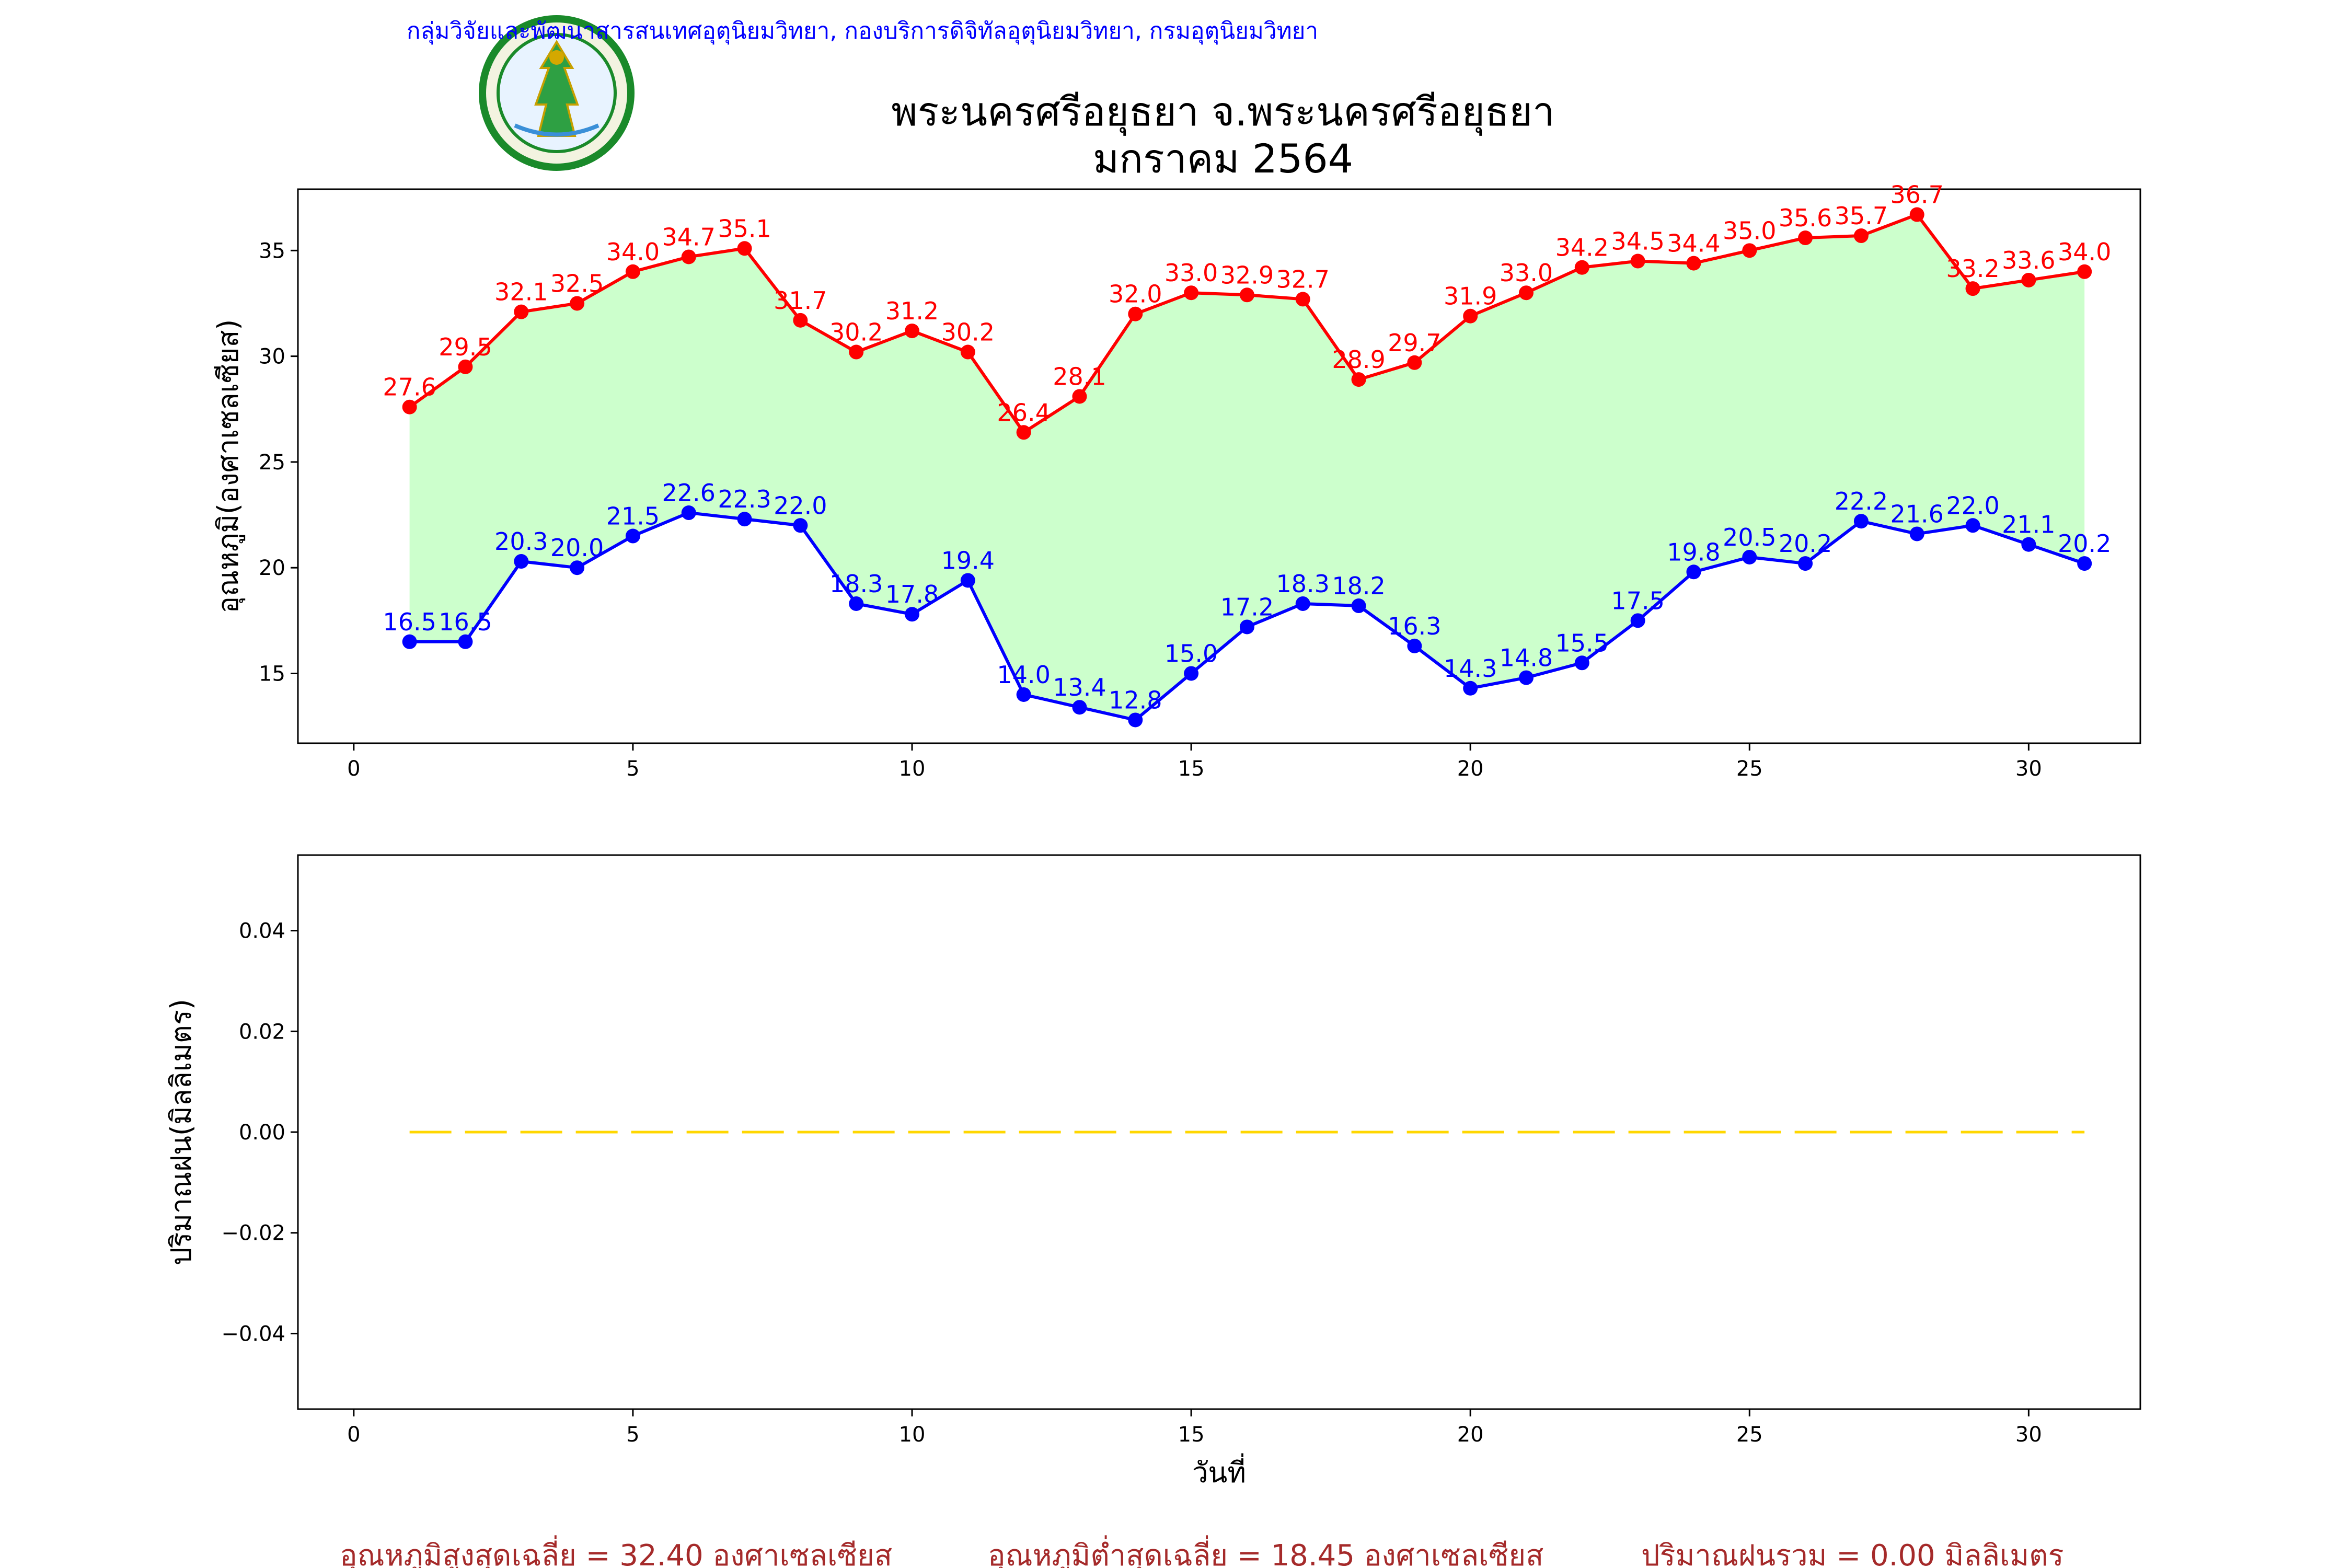 Image resolution: width=2352 pixels, height=1568 pixels. What do you see at coordinates (1526, 273) in the screenshot?
I see `max-temperature-data-label: 33.0` at bounding box center [1526, 273].